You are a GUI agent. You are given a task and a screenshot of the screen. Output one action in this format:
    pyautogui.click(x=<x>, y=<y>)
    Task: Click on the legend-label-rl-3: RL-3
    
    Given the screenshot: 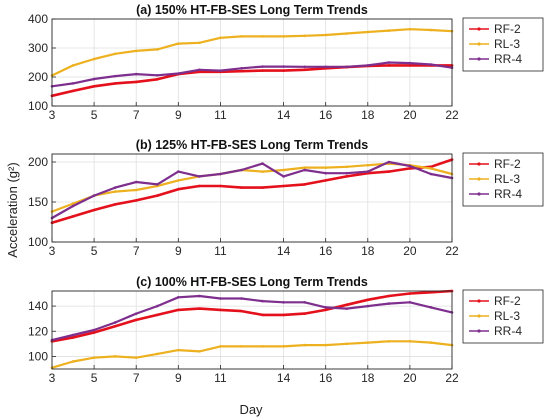 What is the action you would take?
    pyautogui.click(x=507, y=316)
    